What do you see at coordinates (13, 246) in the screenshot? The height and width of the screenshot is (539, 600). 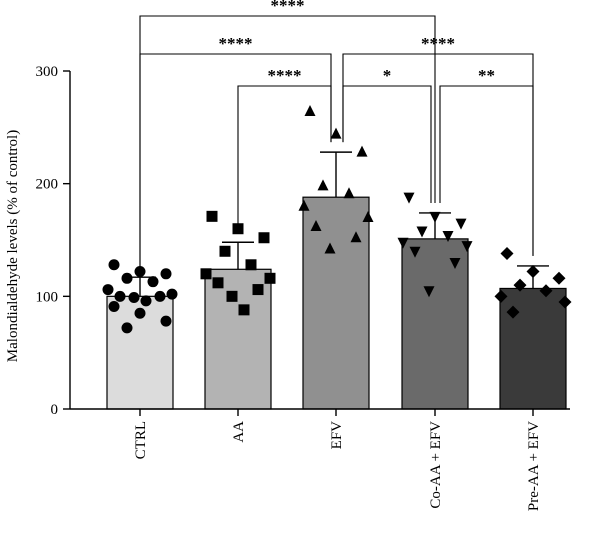 I see `y-axis-label: Malondialdehyde levels (% of control)` at bounding box center [13, 246].